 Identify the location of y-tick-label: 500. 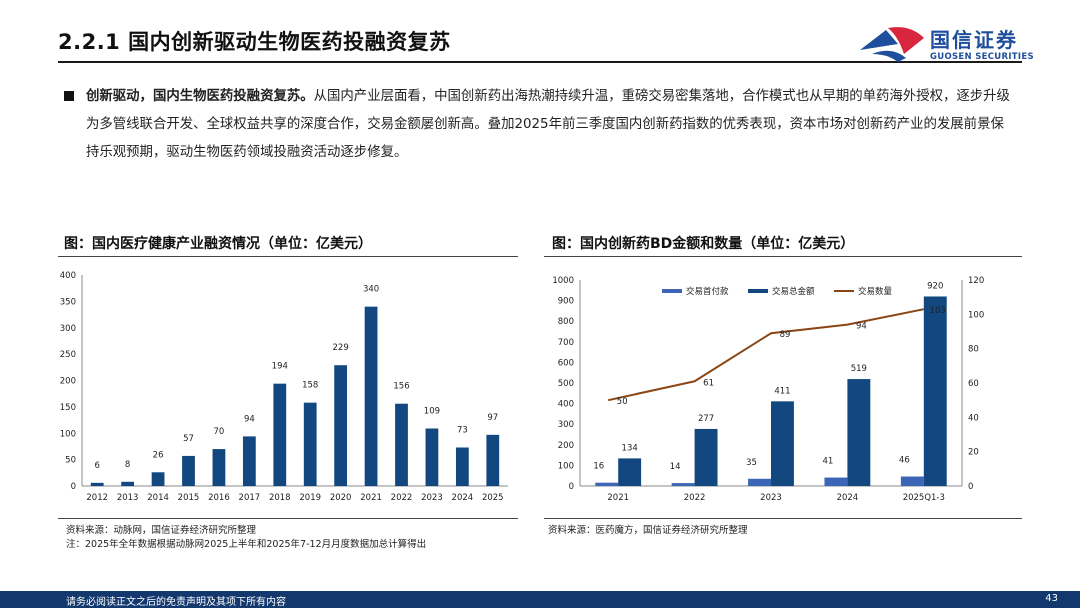
(566, 384).